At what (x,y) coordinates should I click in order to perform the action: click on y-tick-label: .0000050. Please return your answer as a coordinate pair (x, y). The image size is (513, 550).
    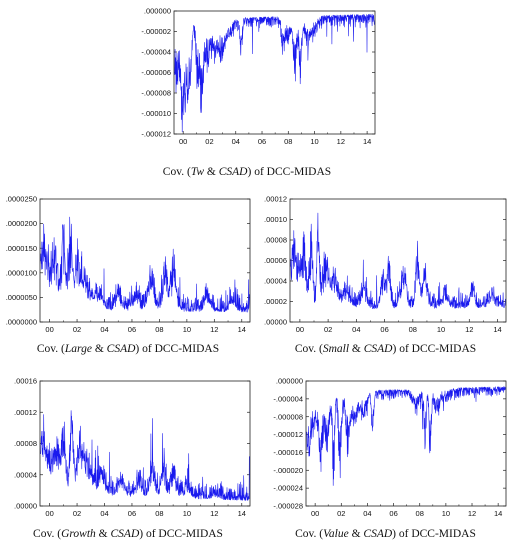
    Looking at the image, I should click on (21, 297).